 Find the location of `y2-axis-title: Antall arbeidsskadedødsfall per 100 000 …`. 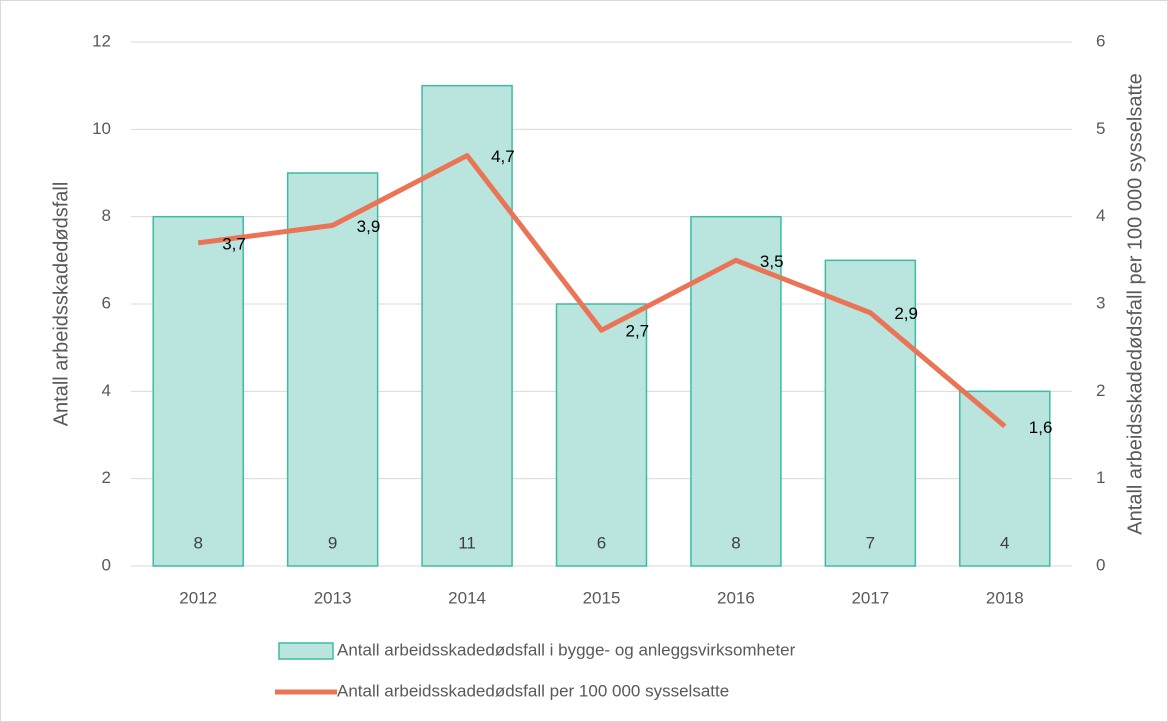

y2-axis-title: Antall arbeidsskadedødsfall per 100 000 … is located at coordinates (1135, 303).